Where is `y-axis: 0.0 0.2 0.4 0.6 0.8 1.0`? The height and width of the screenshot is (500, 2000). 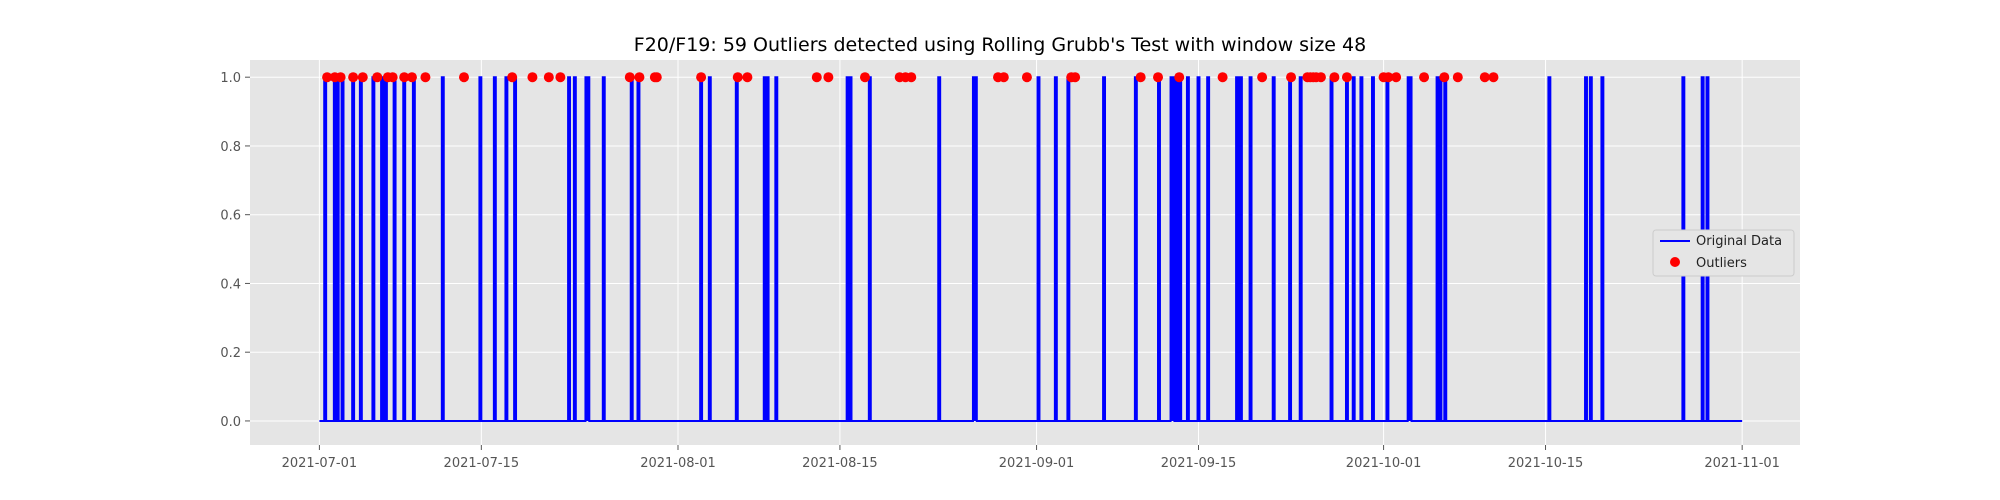 y-axis: 0.0 0.2 0.4 0.6 0.8 1.0 is located at coordinates (235, 250).